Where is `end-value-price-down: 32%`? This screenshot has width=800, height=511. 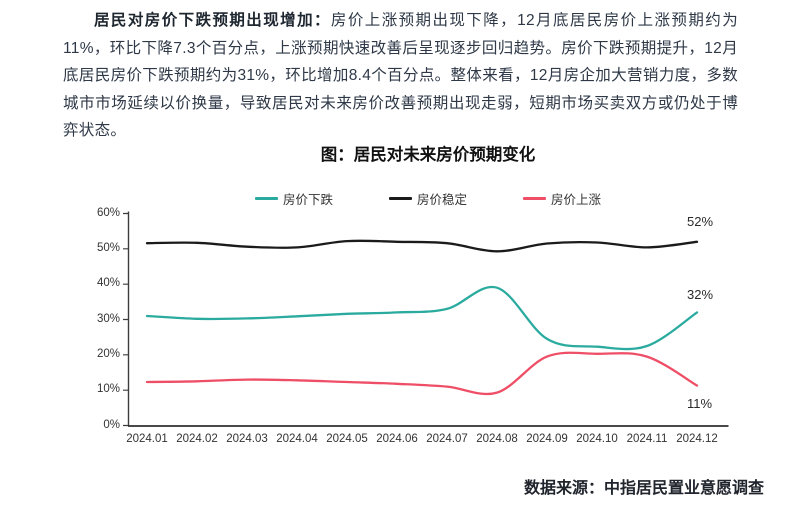
end-value-price-down: 32% is located at coordinates (700, 294).